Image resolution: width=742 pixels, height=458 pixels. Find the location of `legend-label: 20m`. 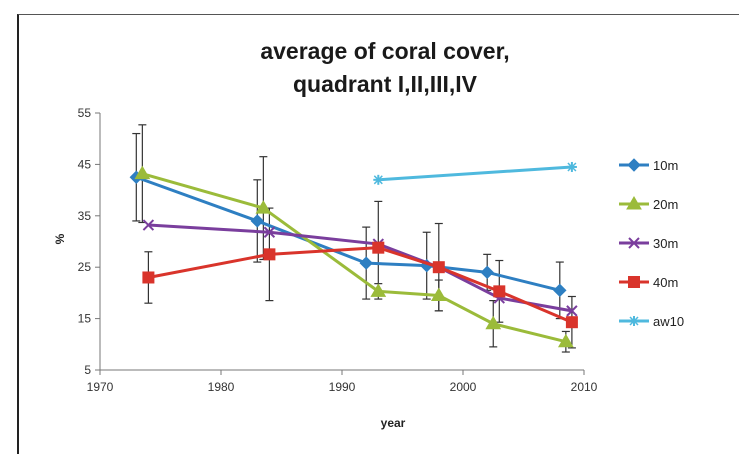

legend-label: 20m is located at coordinates (665, 204).